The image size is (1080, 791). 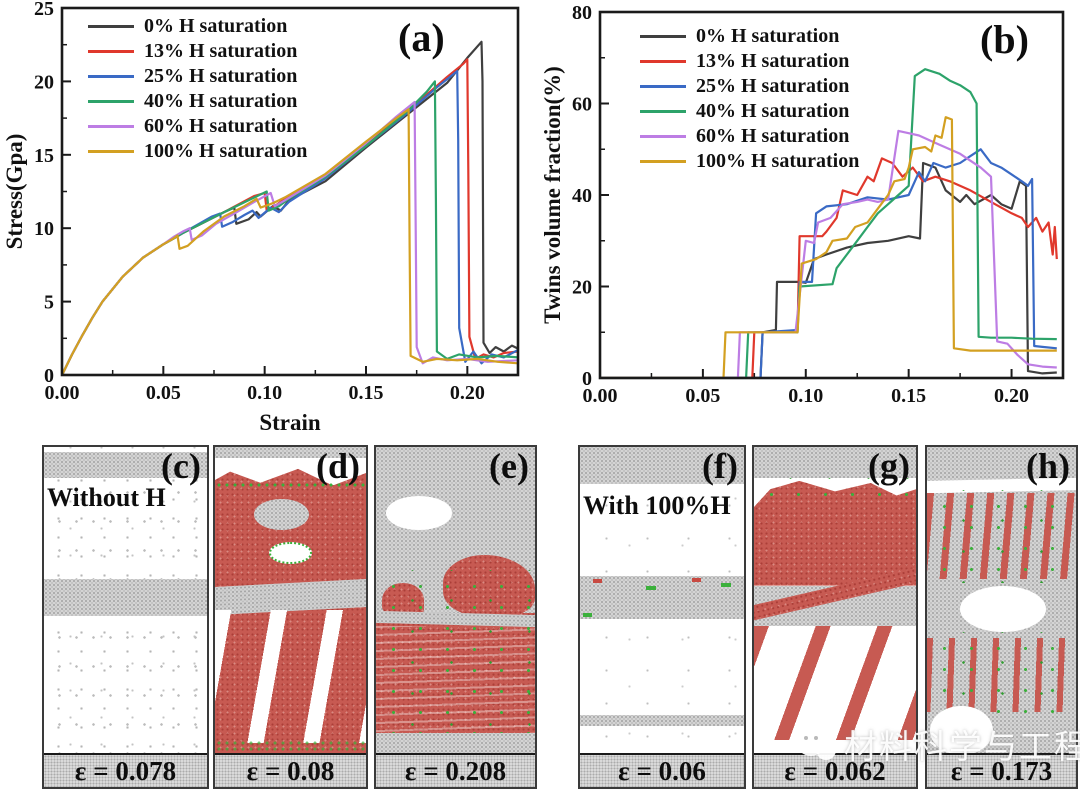 I want to click on snapshot-panel-g: (g) ε = 0.062, so click(x=835, y=617).